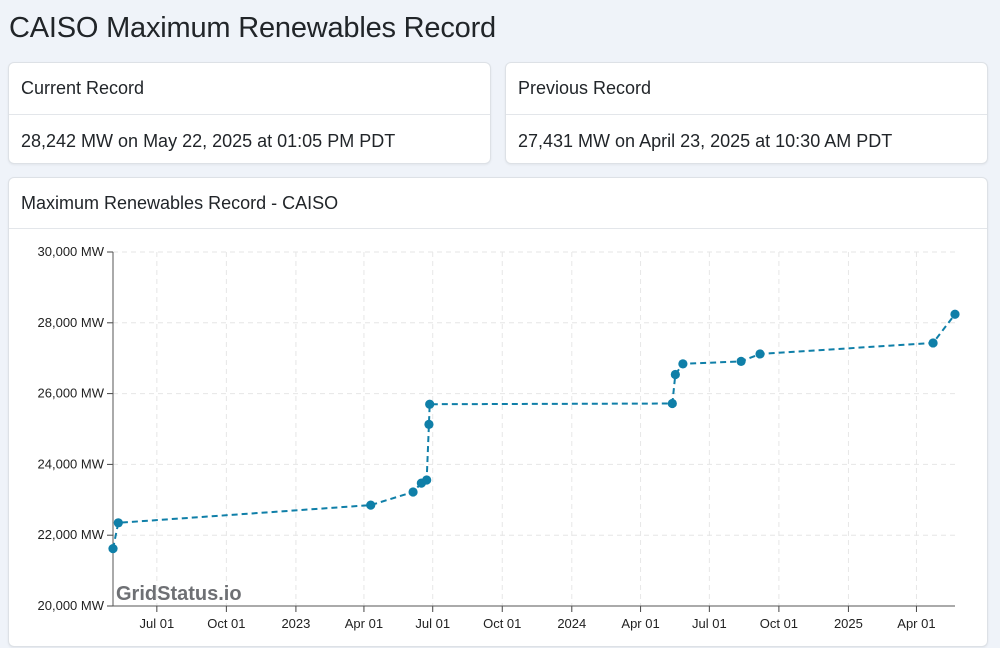 The image size is (1000, 648). I want to click on page-title: CAISO Maximum Renewables Record, so click(252, 28).